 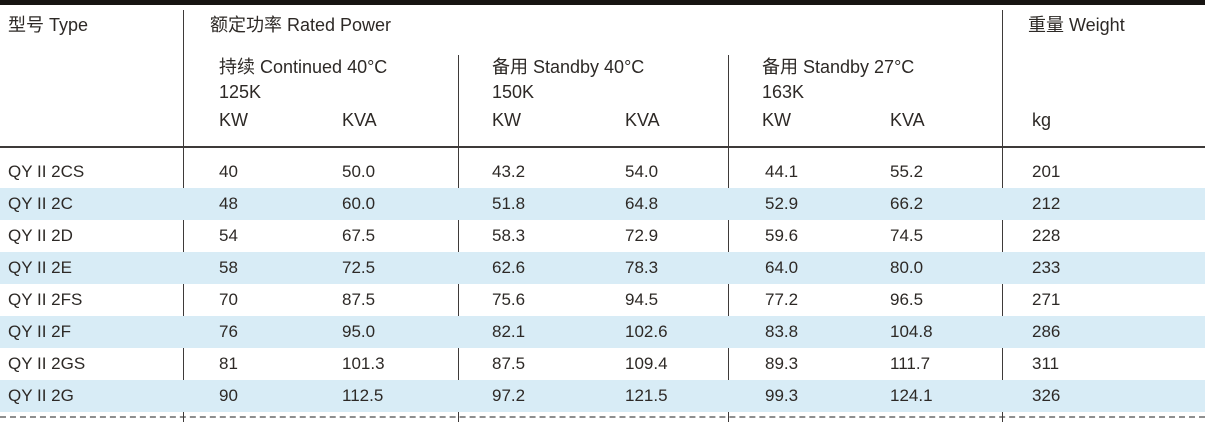 What do you see at coordinates (513, 92) in the screenshot?
I see `standby-40c-k-rating: 150K` at bounding box center [513, 92].